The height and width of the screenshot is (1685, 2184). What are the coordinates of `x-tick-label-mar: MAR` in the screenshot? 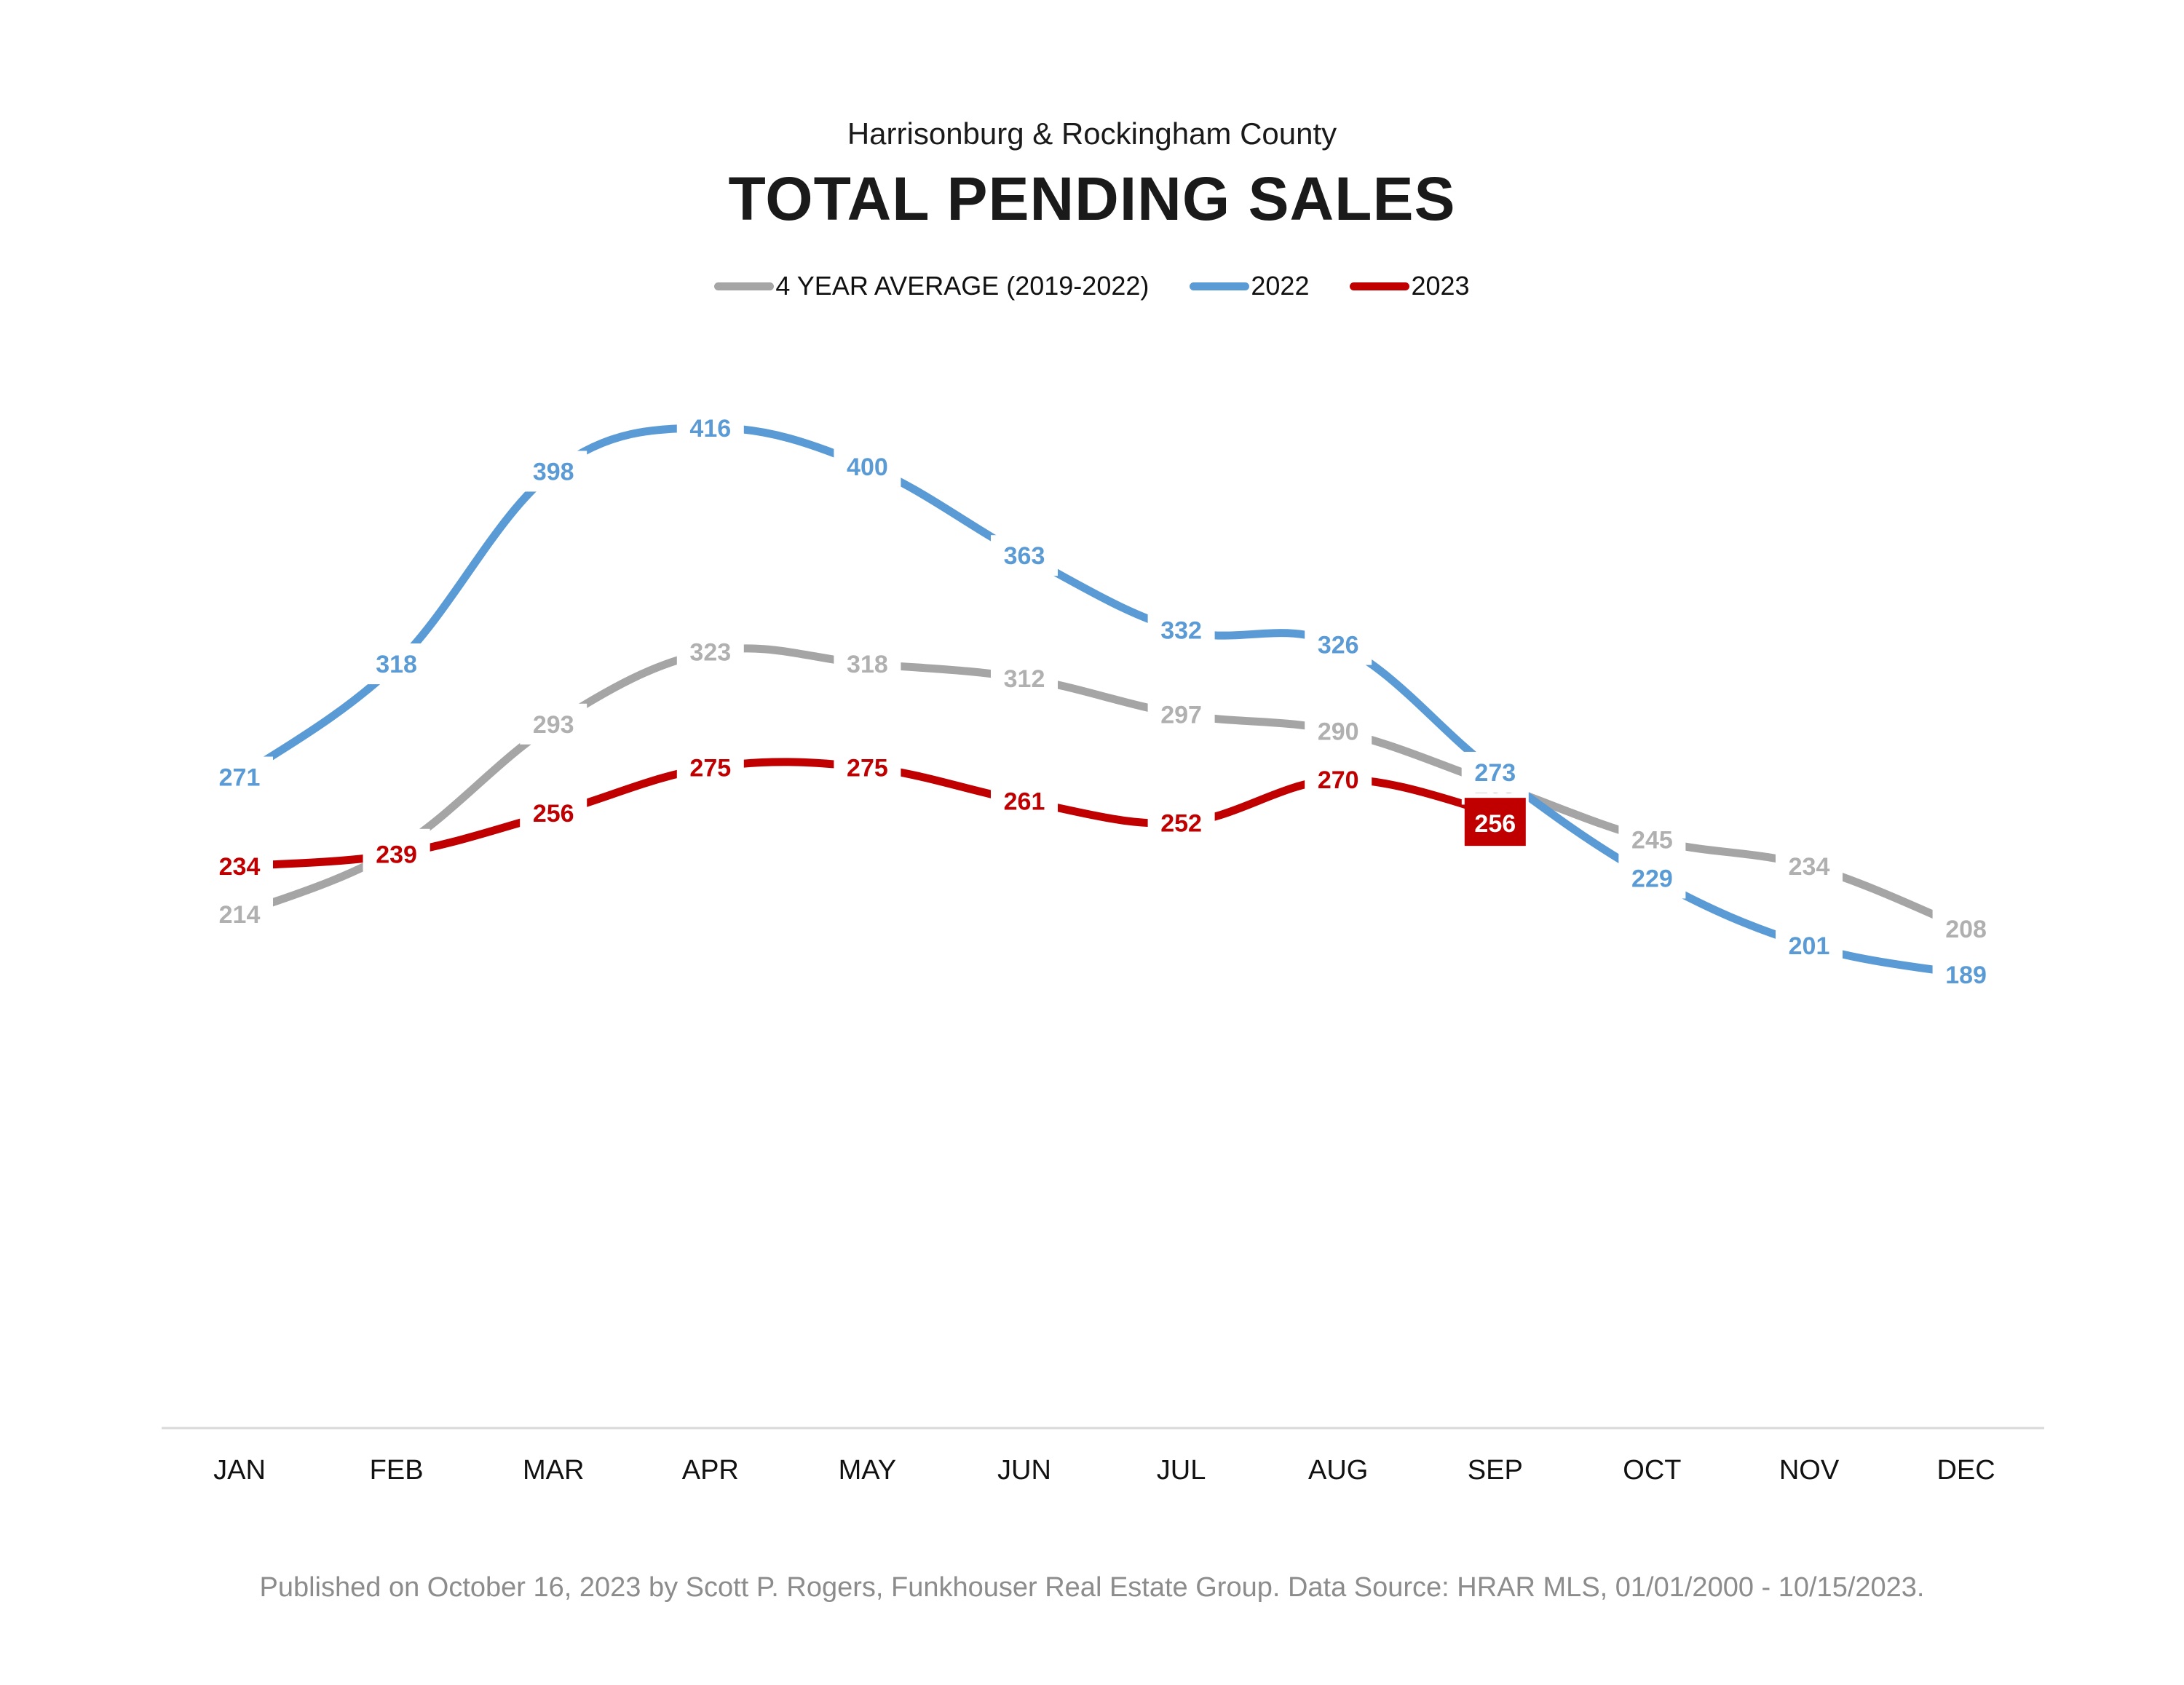 It's located at (553, 1470).